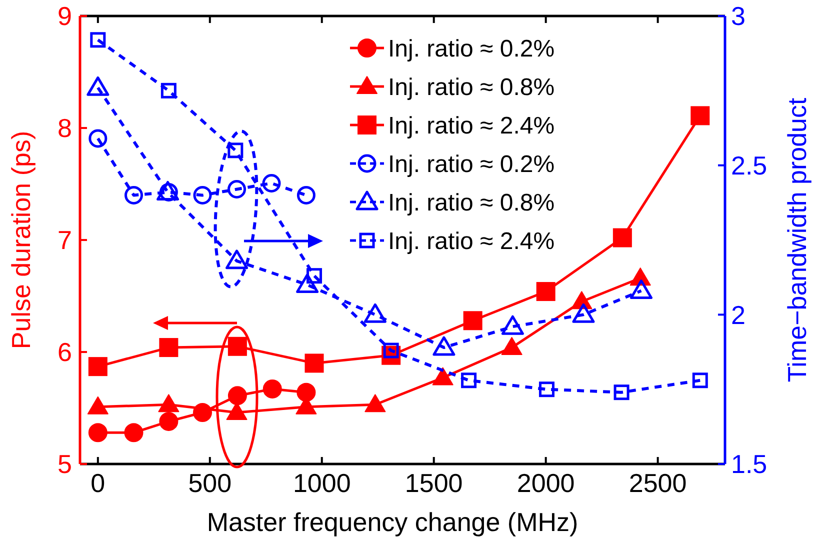 The width and height of the screenshot is (816, 541). Describe the element at coordinates (65, 240) in the screenshot. I see `y-tick-label: 7` at that location.